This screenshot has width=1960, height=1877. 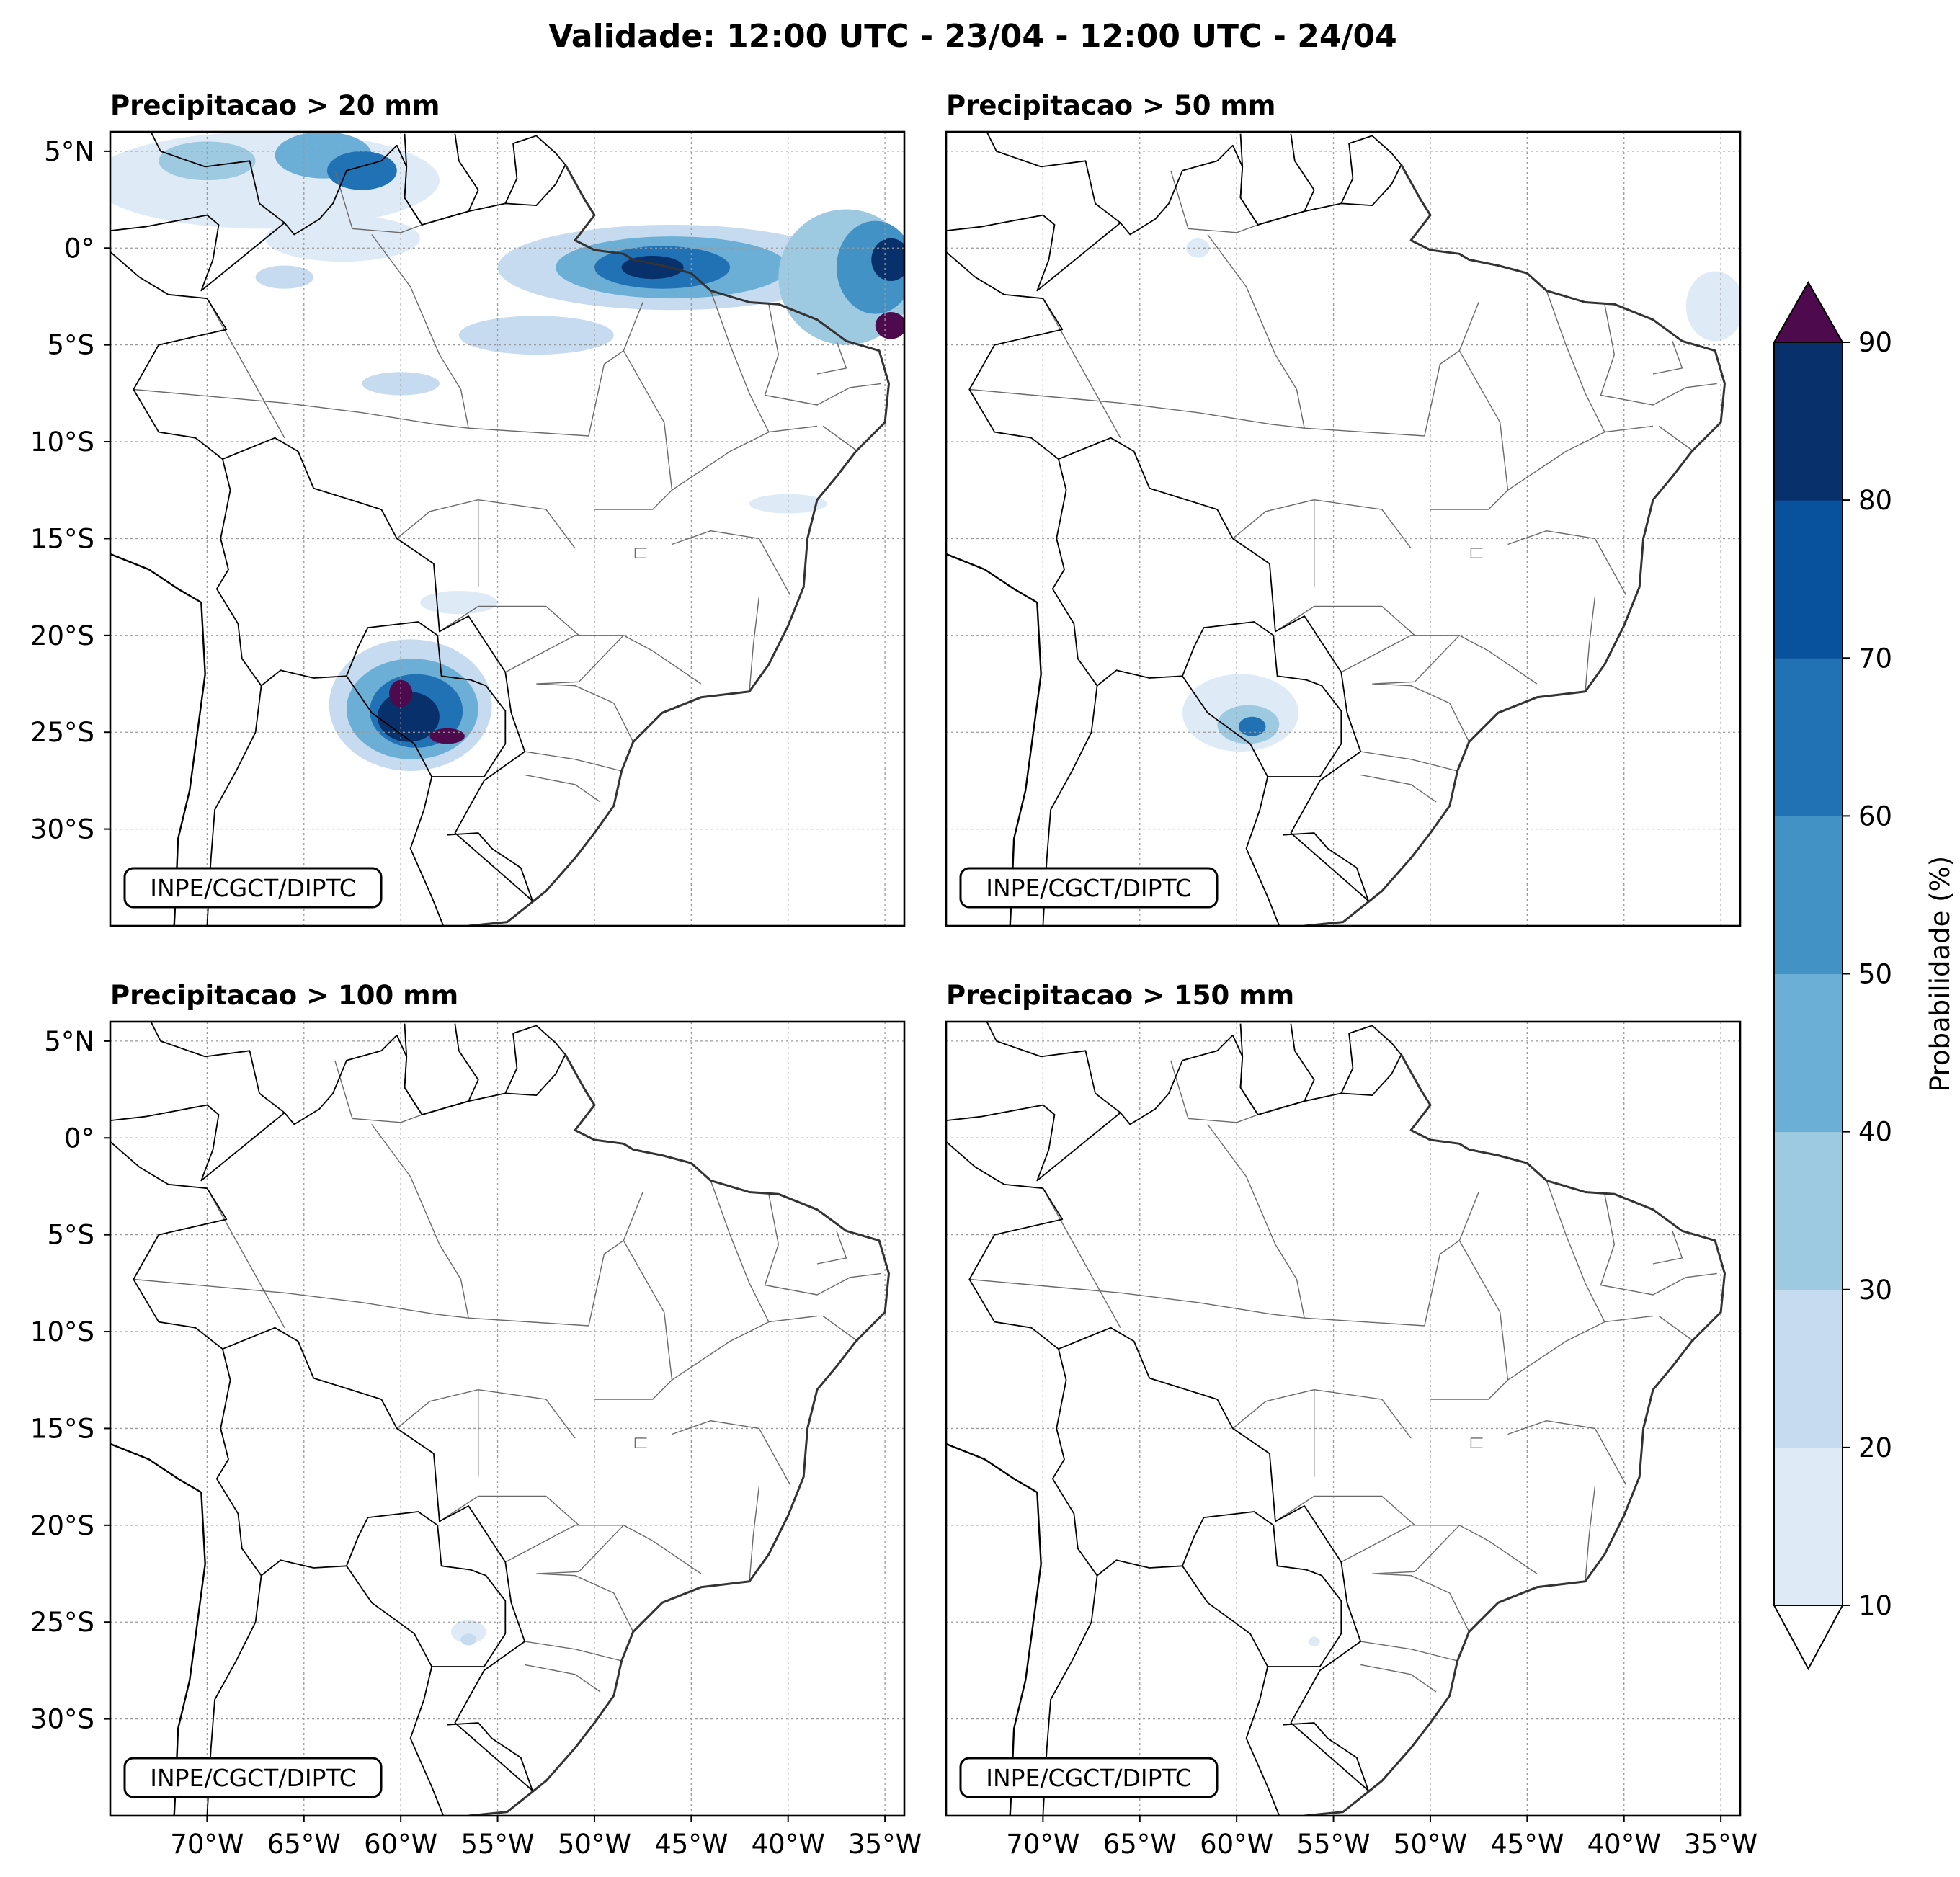 What do you see at coordinates (62, 733) in the screenshot?
I see `lat-tick-label: 25°S` at bounding box center [62, 733].